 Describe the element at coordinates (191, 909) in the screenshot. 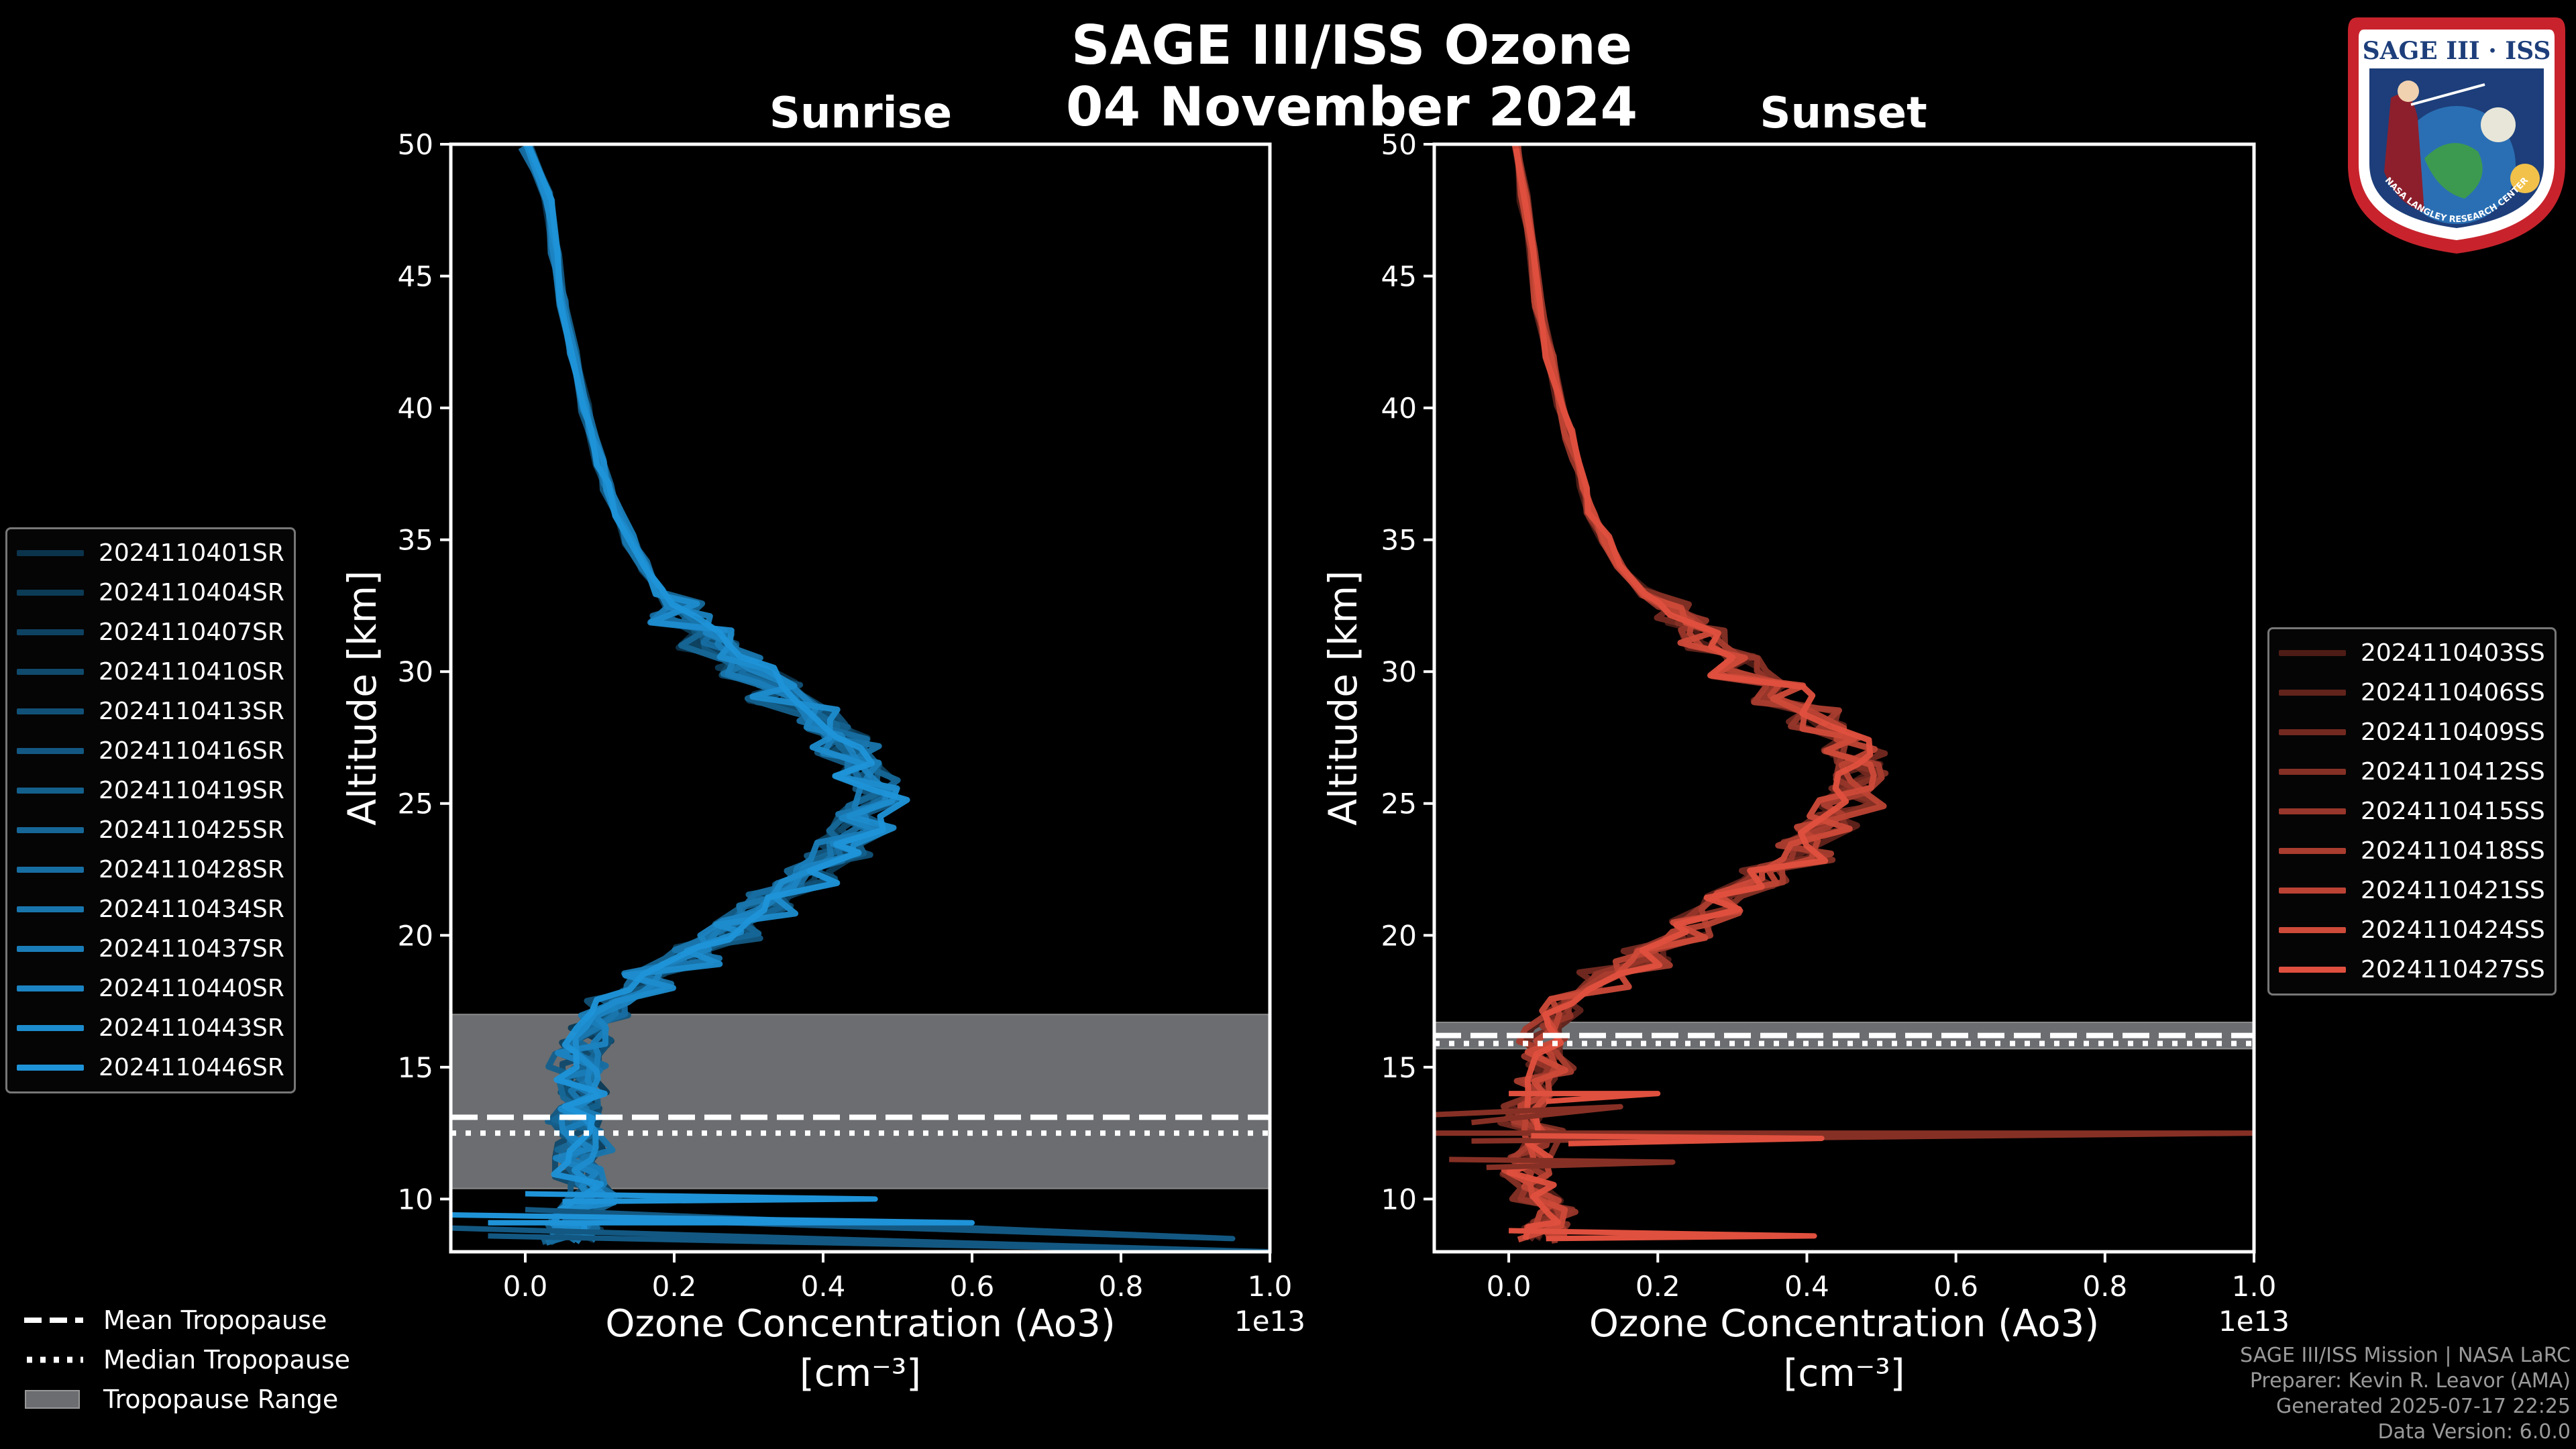

I see `legend-label: 2024110434SR` at that location.